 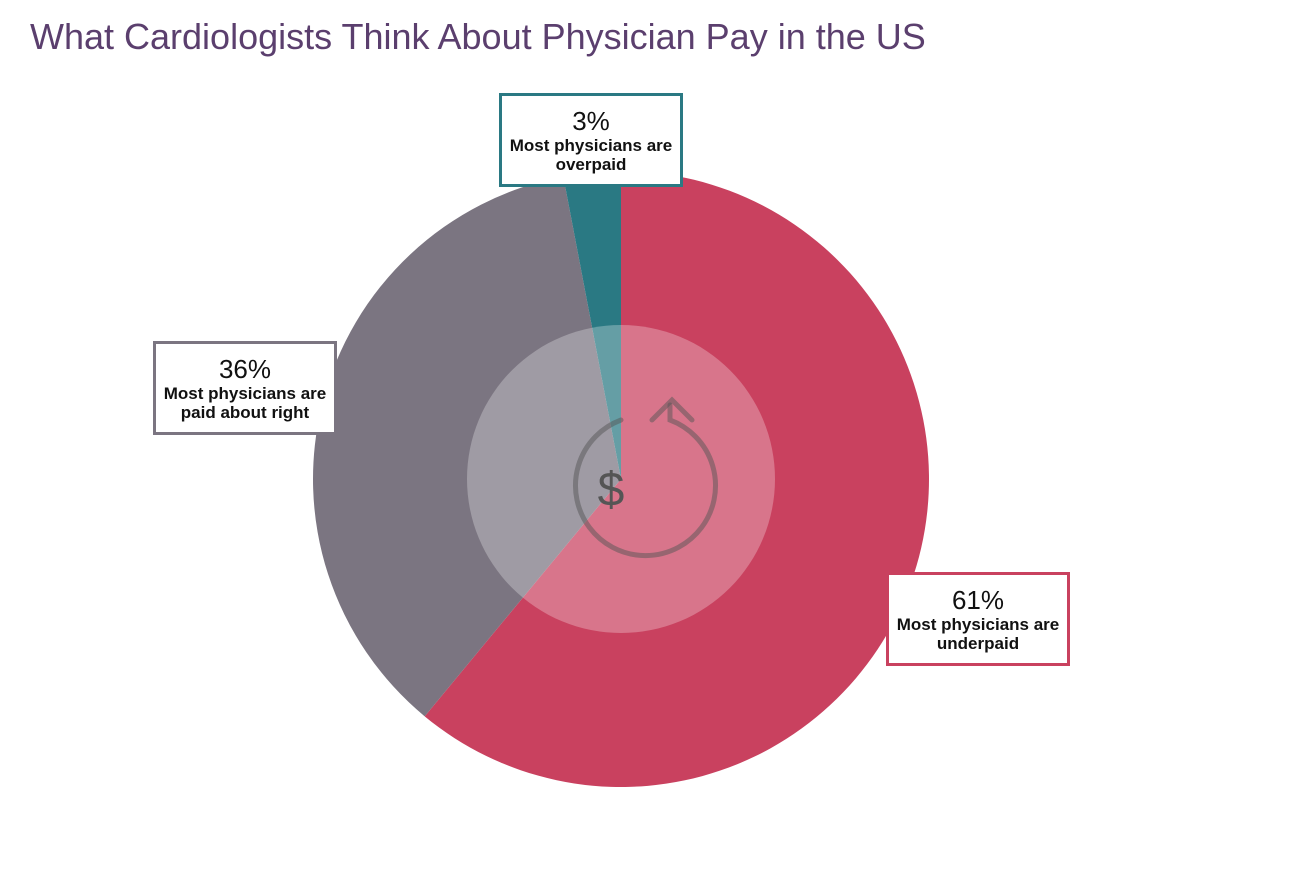 What do you see at coordinates (591, 121) in the screenshot?
I see `value-label: 3%` at bounding box center [591, 121].